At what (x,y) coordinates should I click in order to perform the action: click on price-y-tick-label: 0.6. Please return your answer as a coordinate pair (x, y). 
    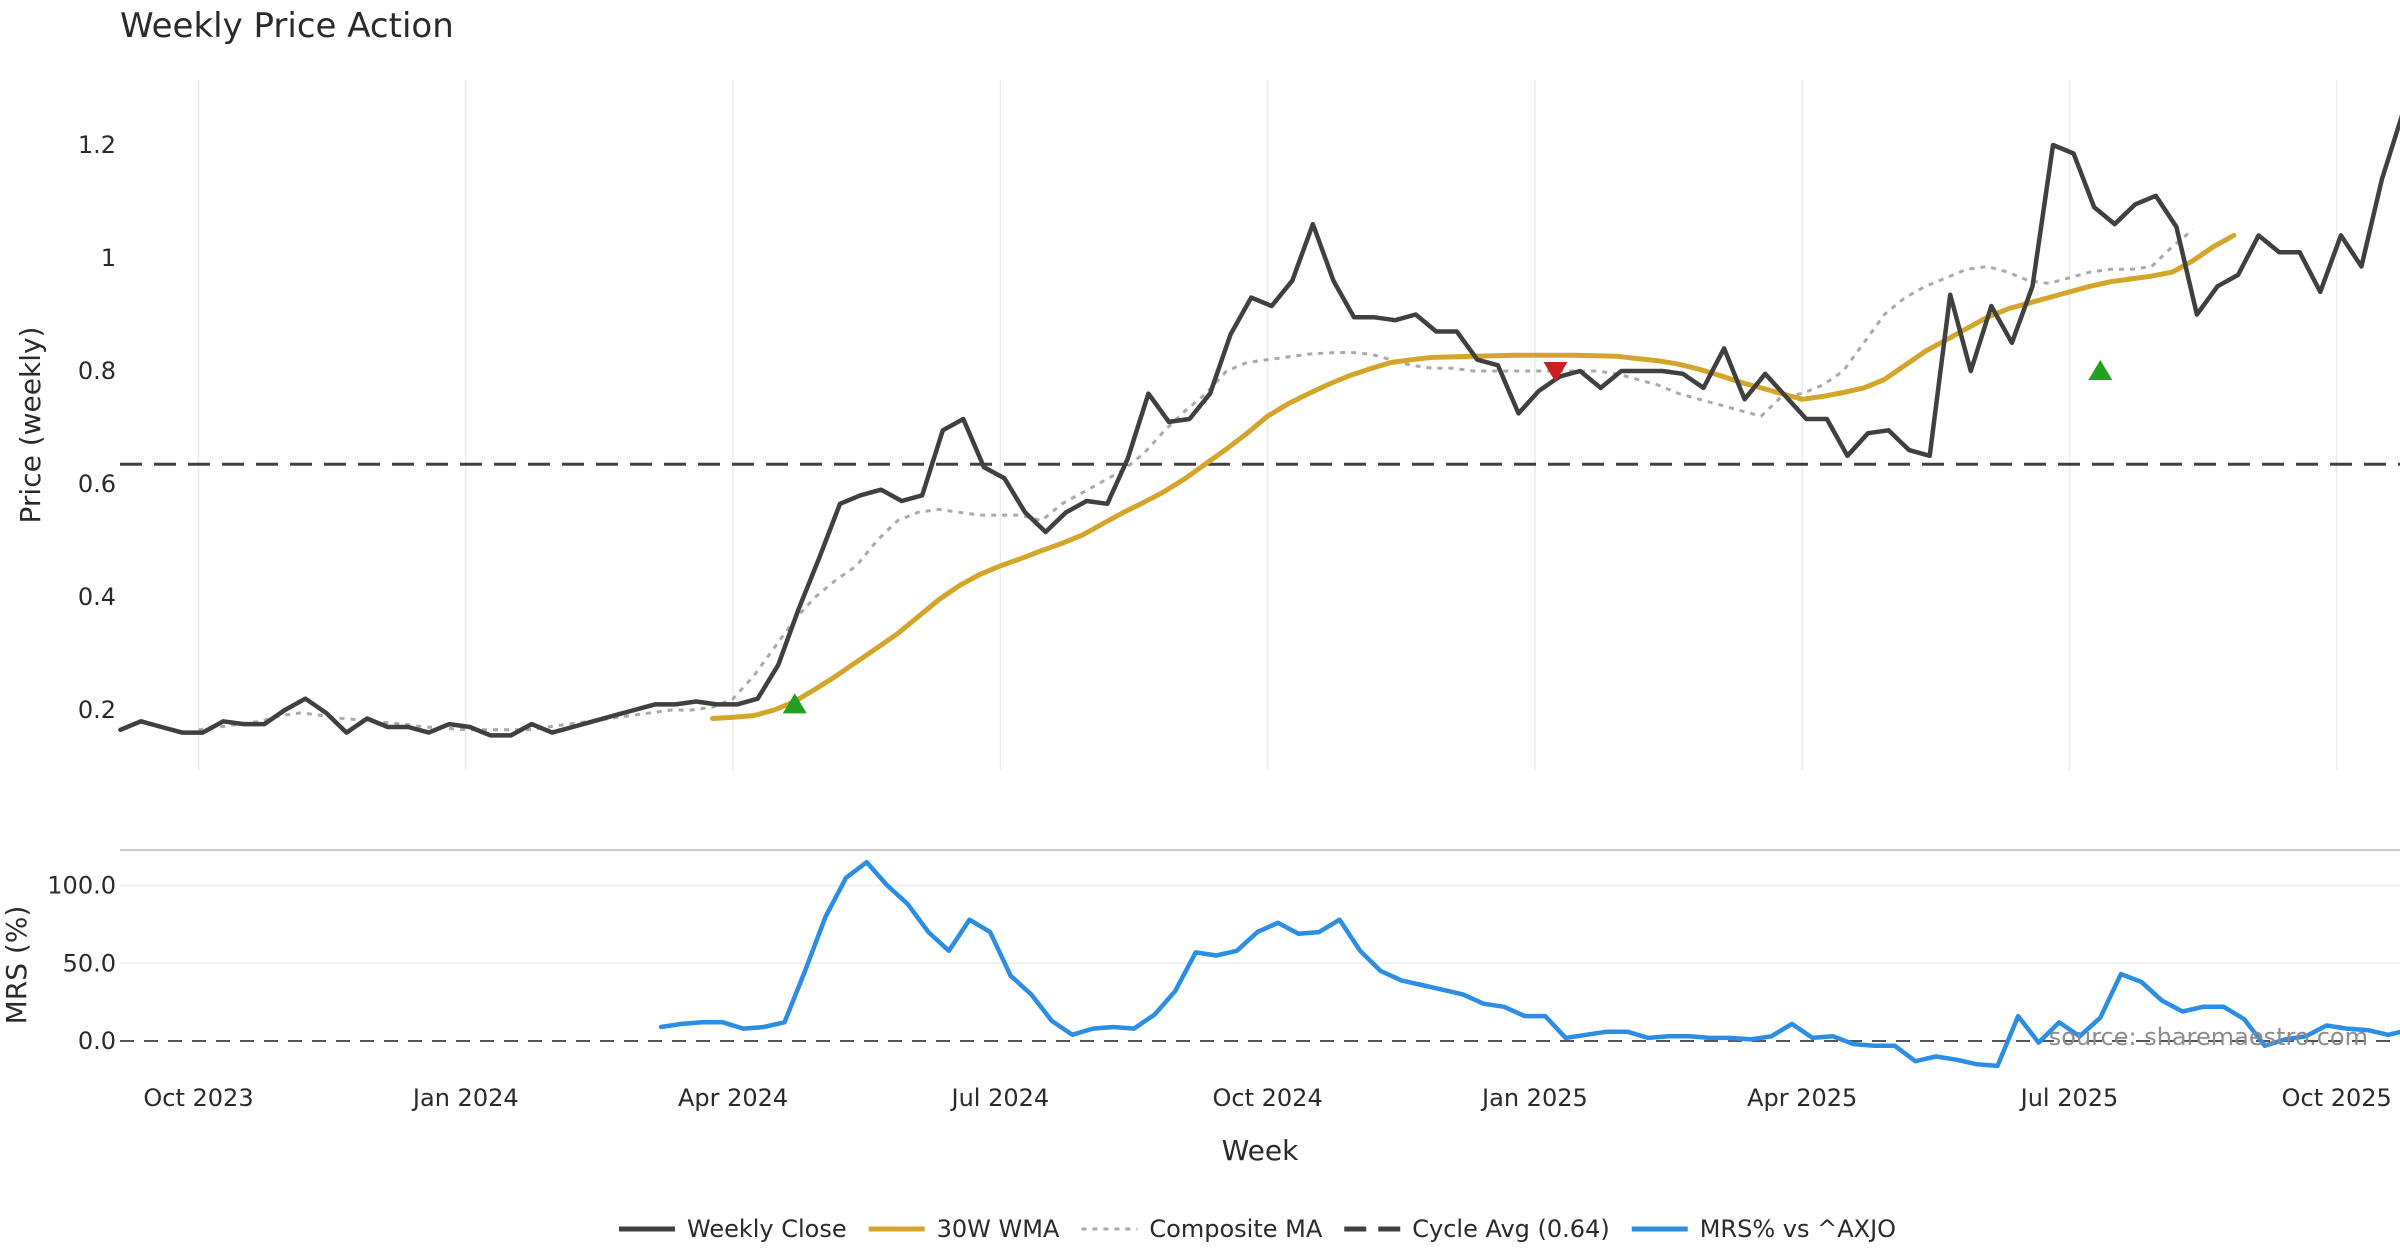
    Looking at the image, I should click on (97, 484).